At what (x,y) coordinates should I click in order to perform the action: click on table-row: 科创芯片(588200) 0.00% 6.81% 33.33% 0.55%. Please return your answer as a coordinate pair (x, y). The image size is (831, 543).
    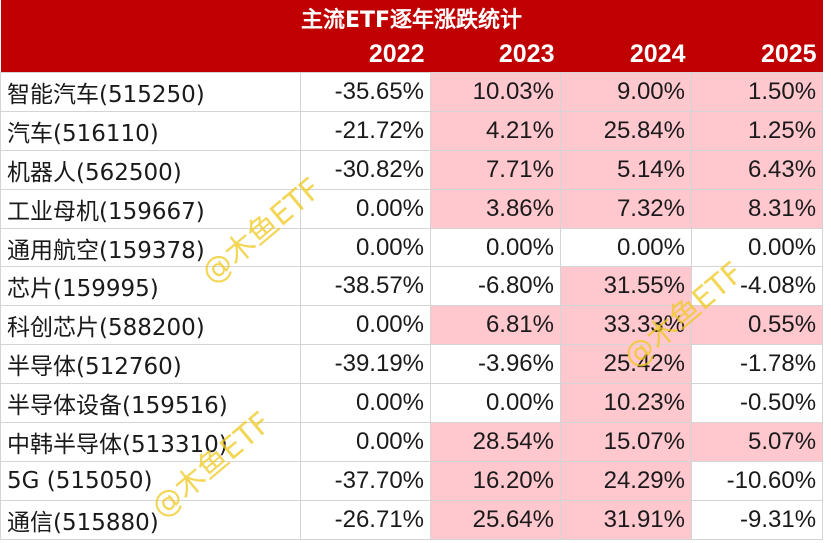
    Looking at the image, I should click on (412, 325).